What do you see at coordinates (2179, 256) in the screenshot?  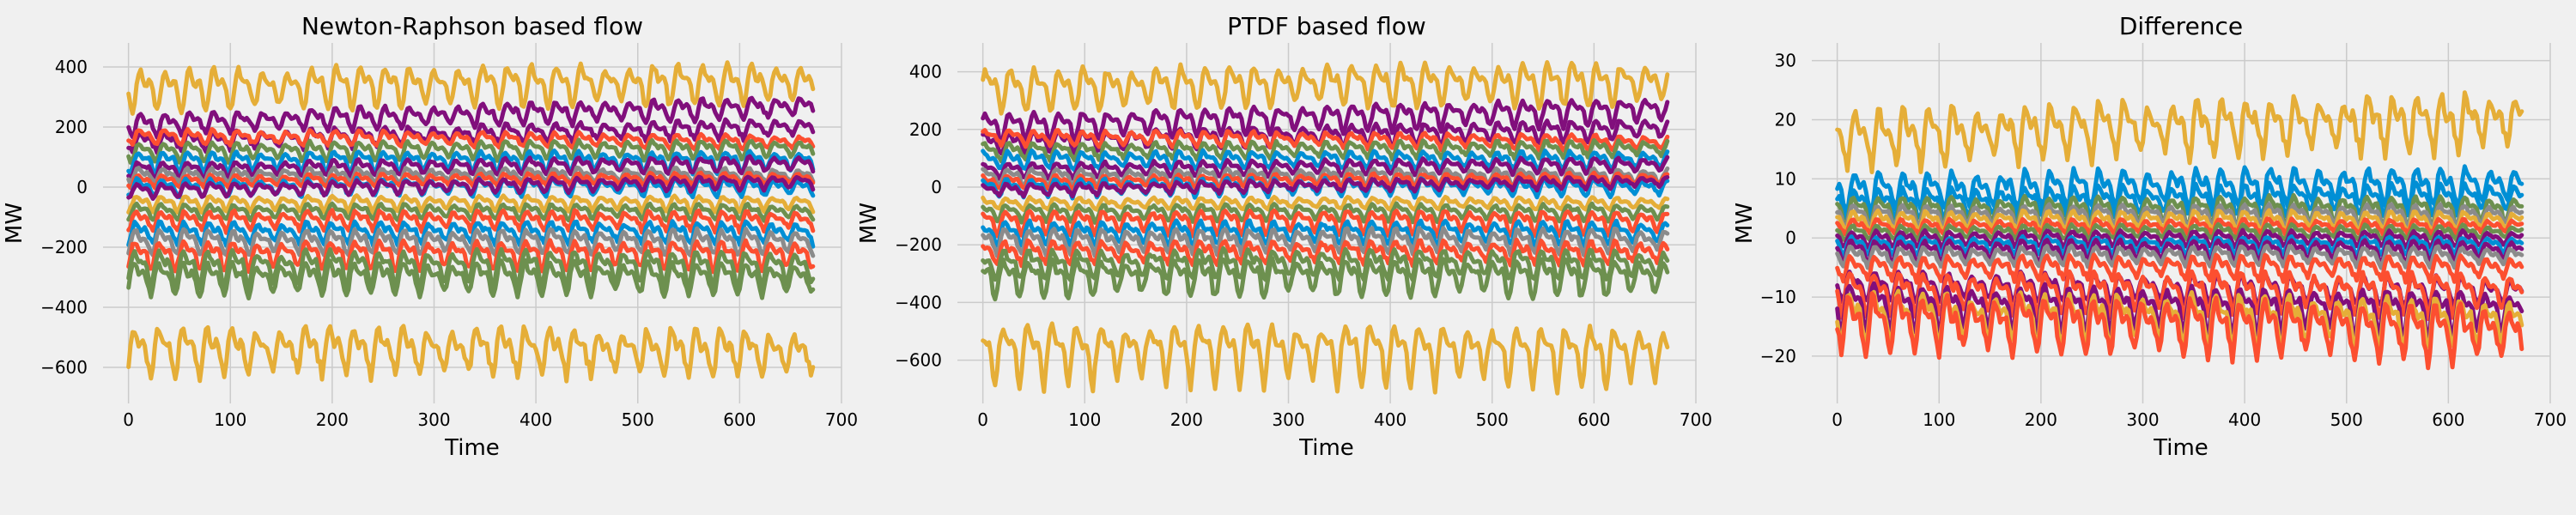 I see `series-line-d12` at bounding box center [2179, 256].